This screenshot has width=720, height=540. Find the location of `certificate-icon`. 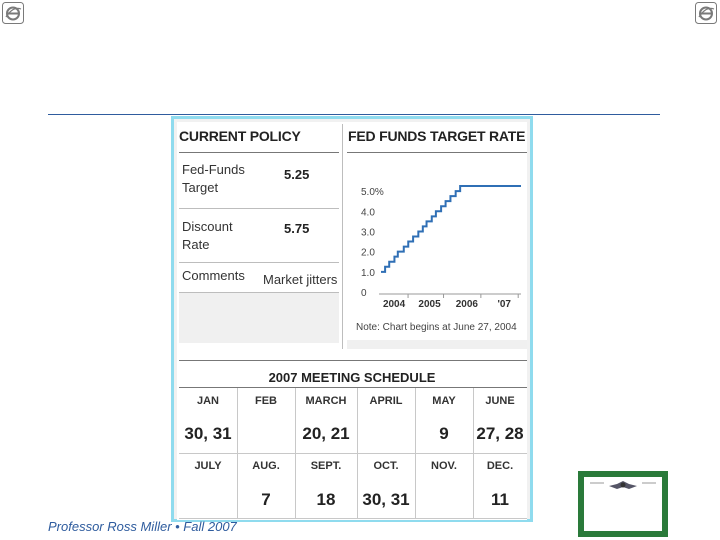

certificate-icon is located at coordinates (623, 504).